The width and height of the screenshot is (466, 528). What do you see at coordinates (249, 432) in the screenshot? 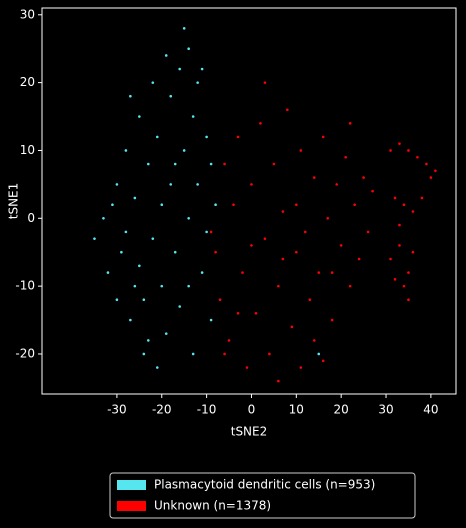
I see `x-axis-label: tSNE2` at bounding box center [249, 432].